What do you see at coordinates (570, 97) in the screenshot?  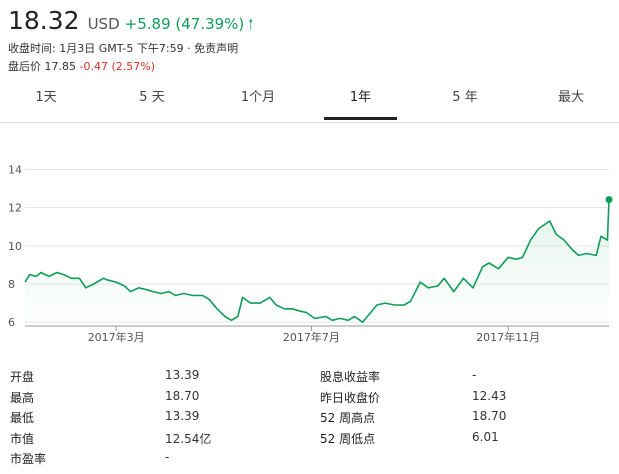 I see `tab-max: 最大` at bounding box center [570, 97].